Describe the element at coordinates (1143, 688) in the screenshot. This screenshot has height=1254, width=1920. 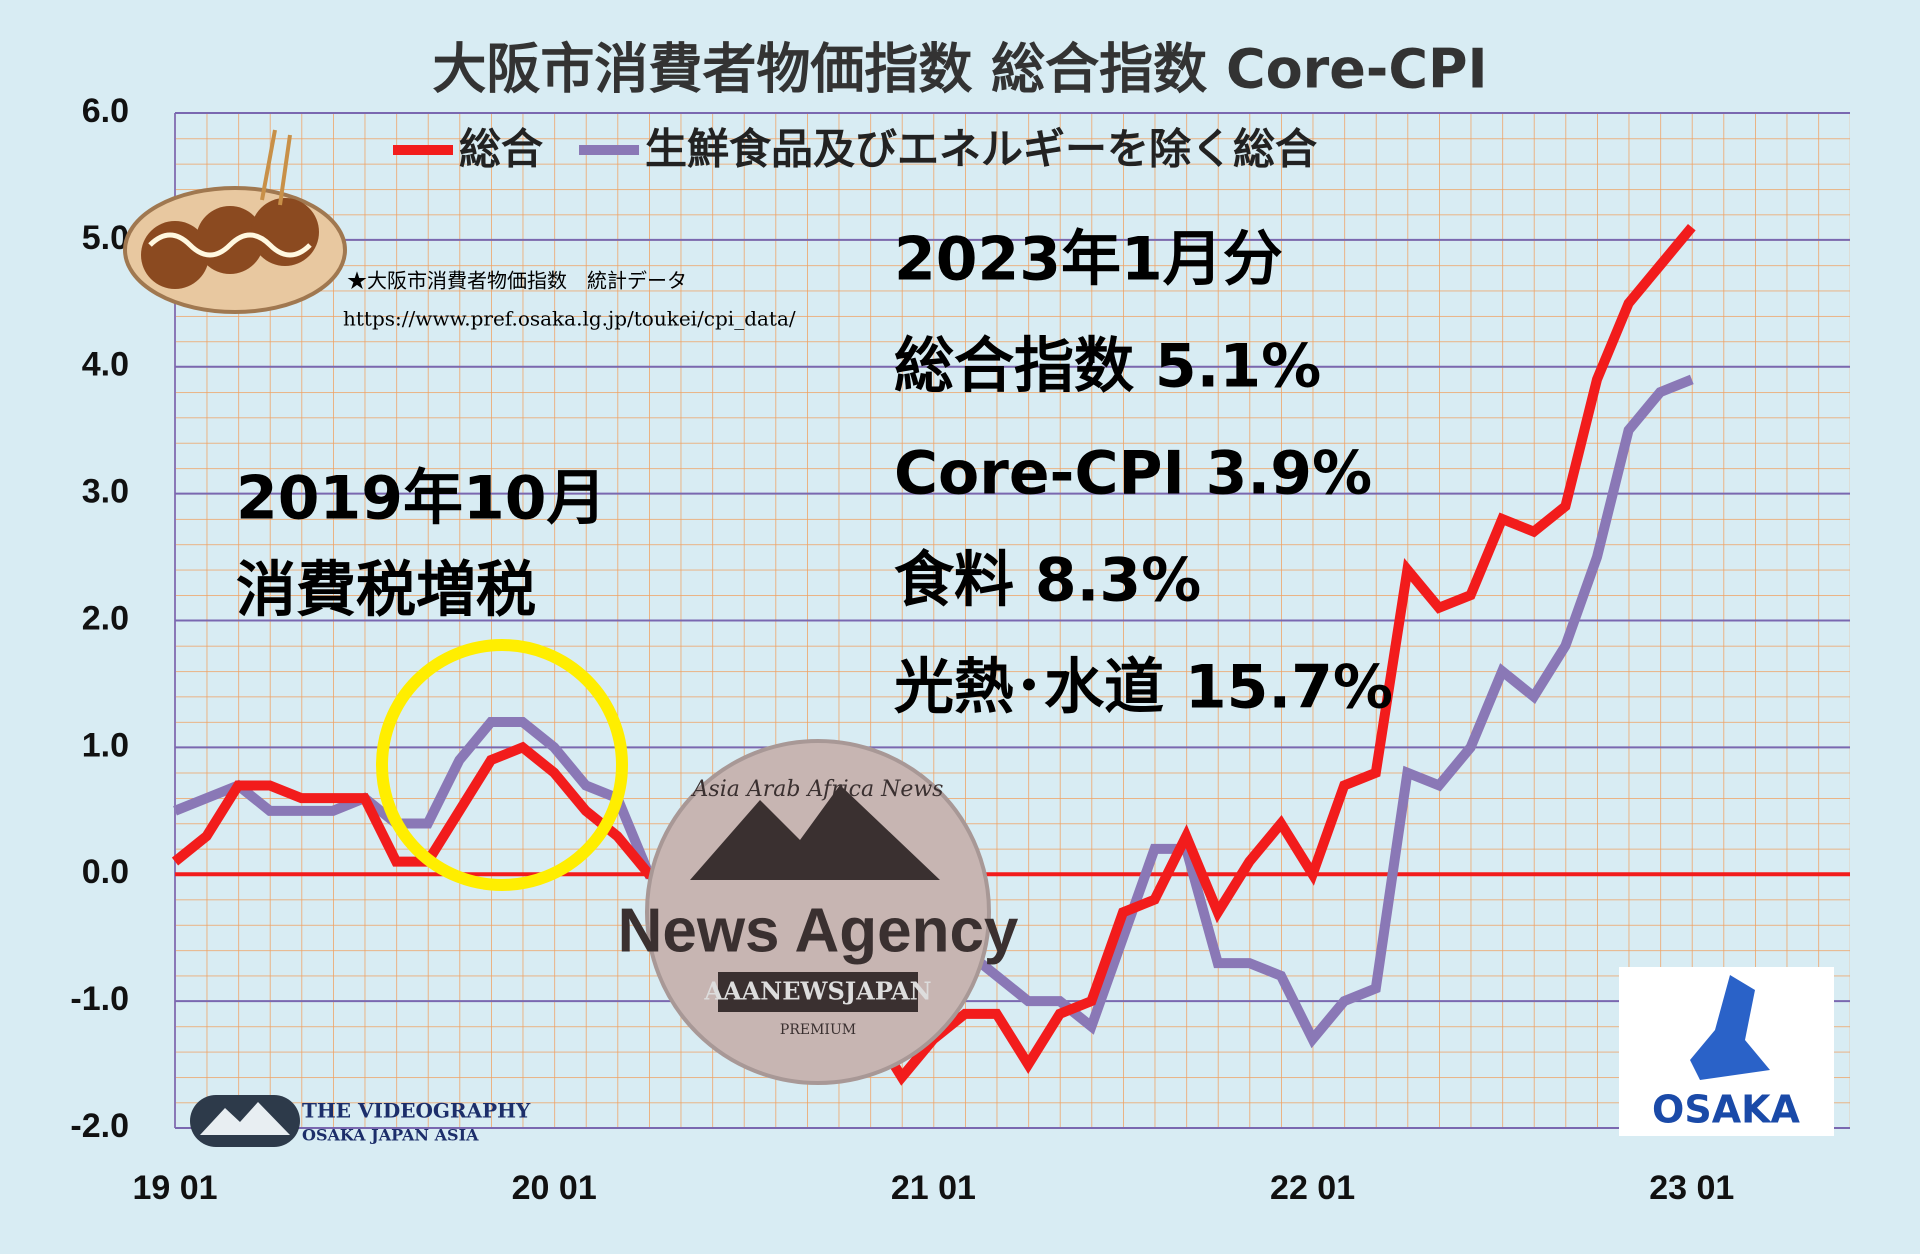
I see `annotation: 光熱･水道 15.7%` at that location.